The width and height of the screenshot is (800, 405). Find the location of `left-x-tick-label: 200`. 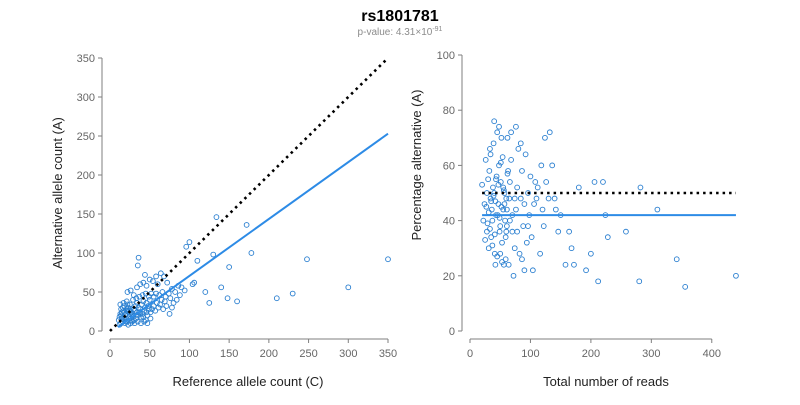

left-x-tick-label: 200 is located at coordinates (269, 354).